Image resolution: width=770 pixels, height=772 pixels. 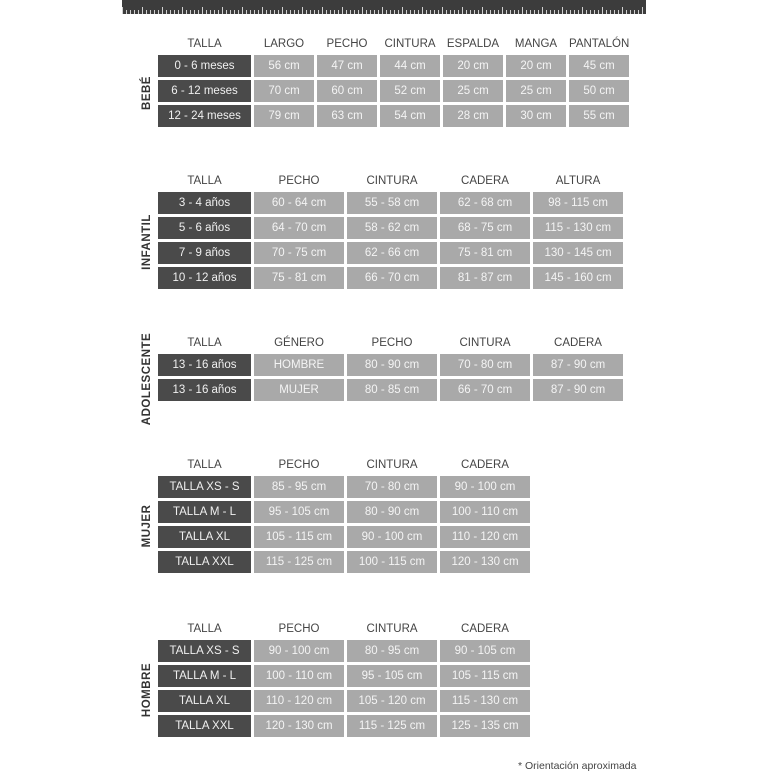 What do you see at coordinates (599, 66) in the screenshot?
I see `measure-cell: 45 cm` at bounding box center [599, 66].